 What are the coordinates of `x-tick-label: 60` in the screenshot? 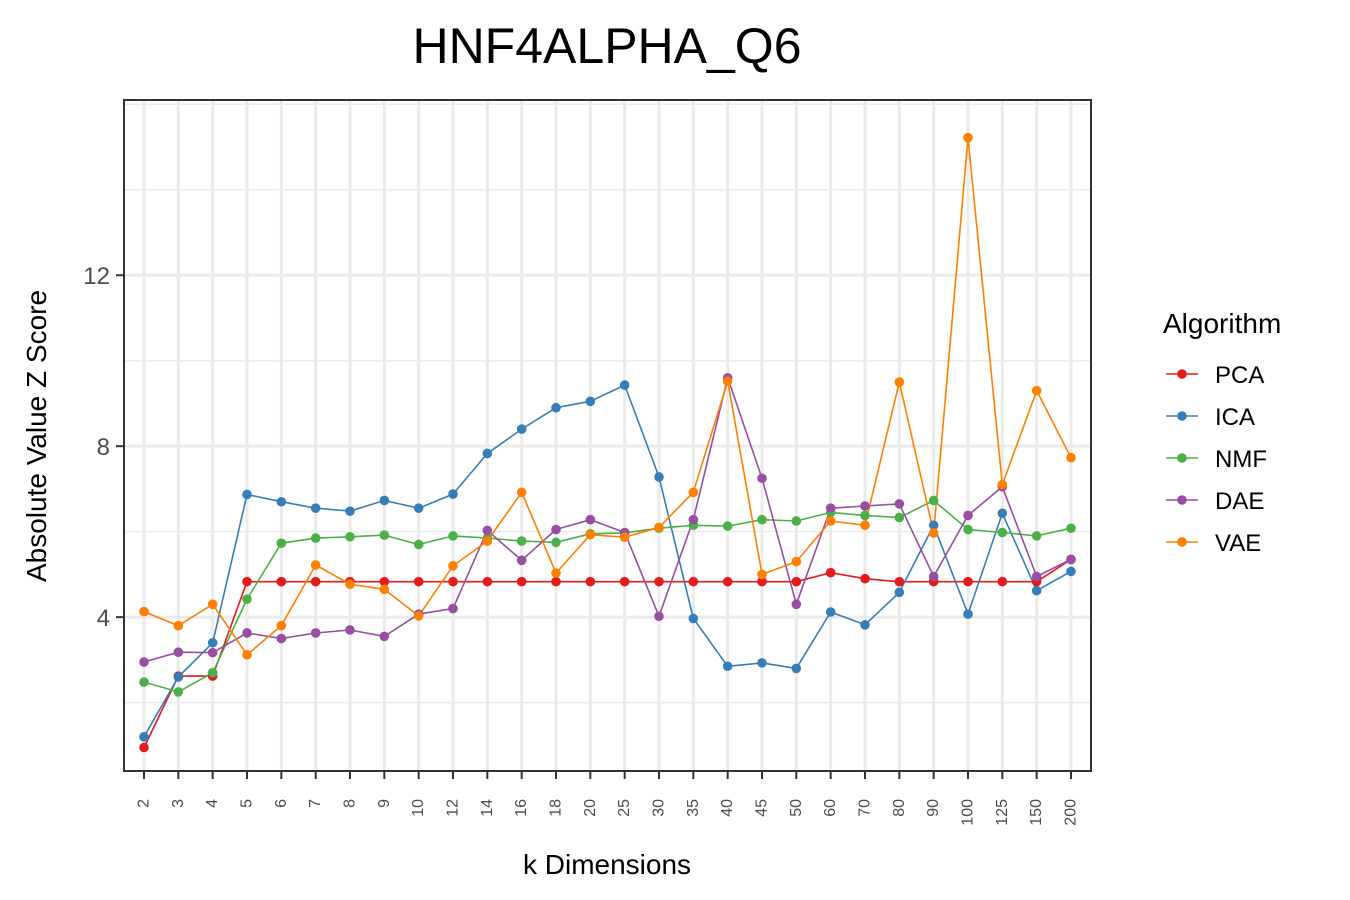 It's located at (830, 808).